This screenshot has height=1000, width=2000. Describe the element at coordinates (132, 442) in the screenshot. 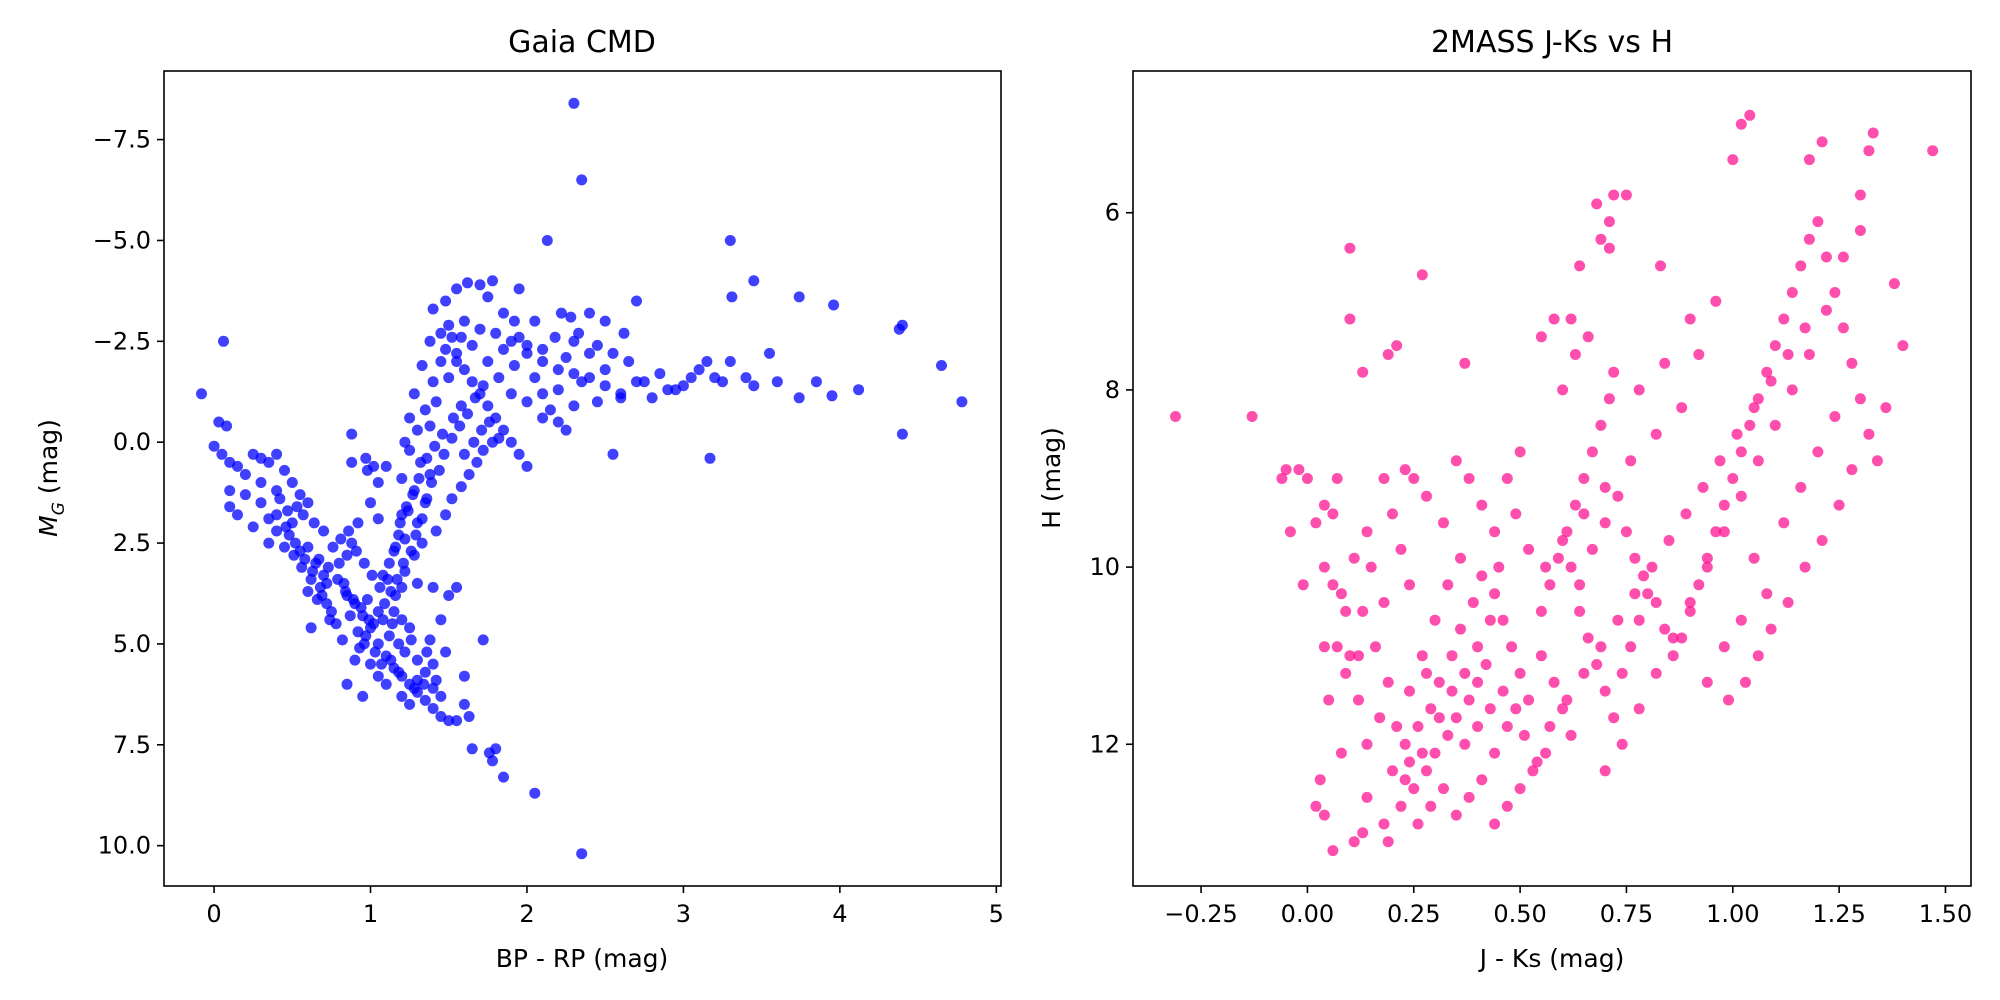

I see `gaia-cmd-y-tick-label-3: 0.0` at that location.